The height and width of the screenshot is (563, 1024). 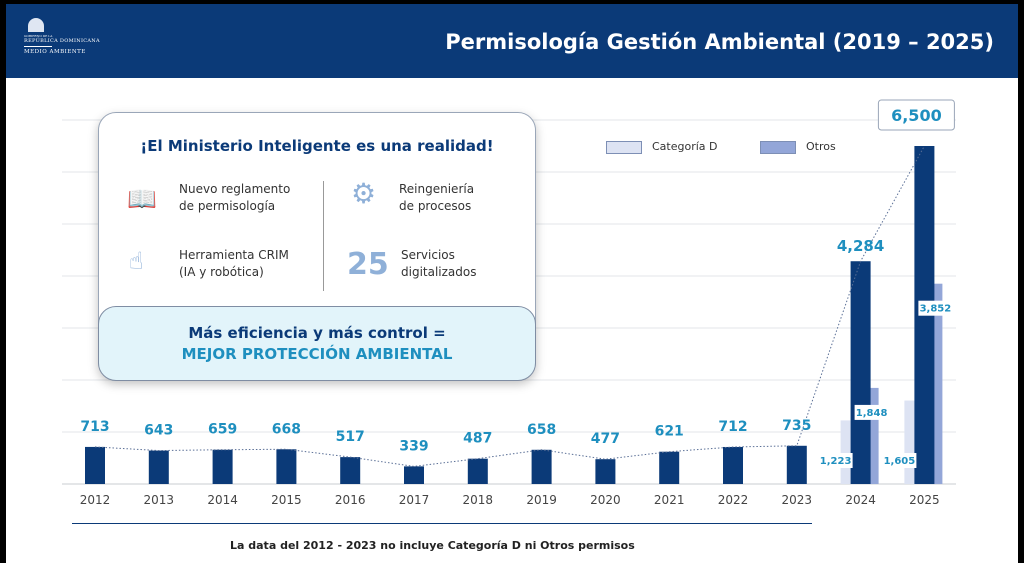 I want to click on x-tick-label: 2017, so click(x=414, y=500).